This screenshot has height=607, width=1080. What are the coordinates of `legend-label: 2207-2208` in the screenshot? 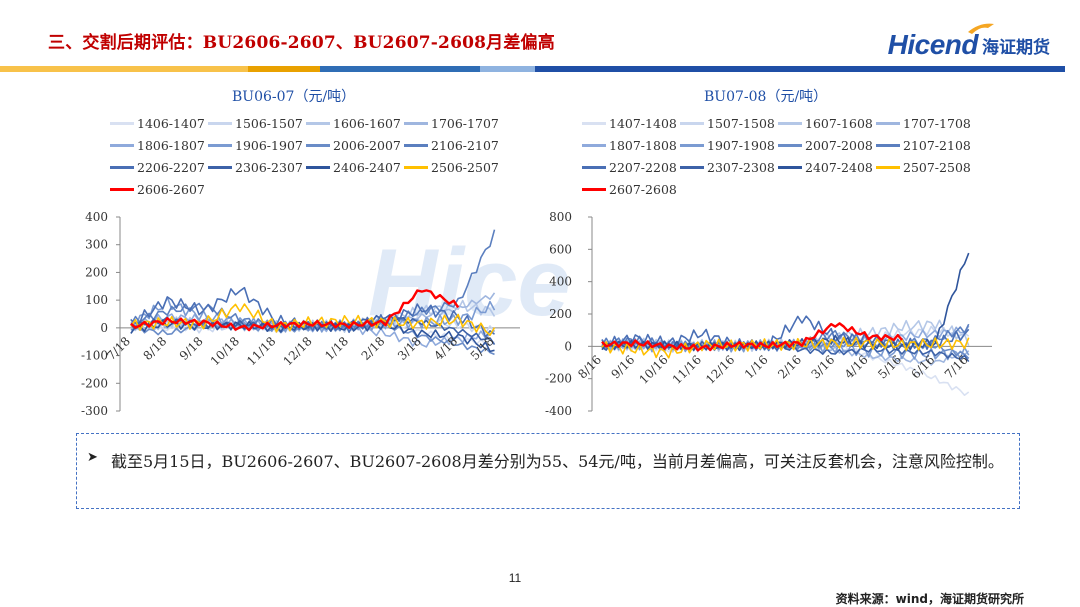 It's located at (643, 167).